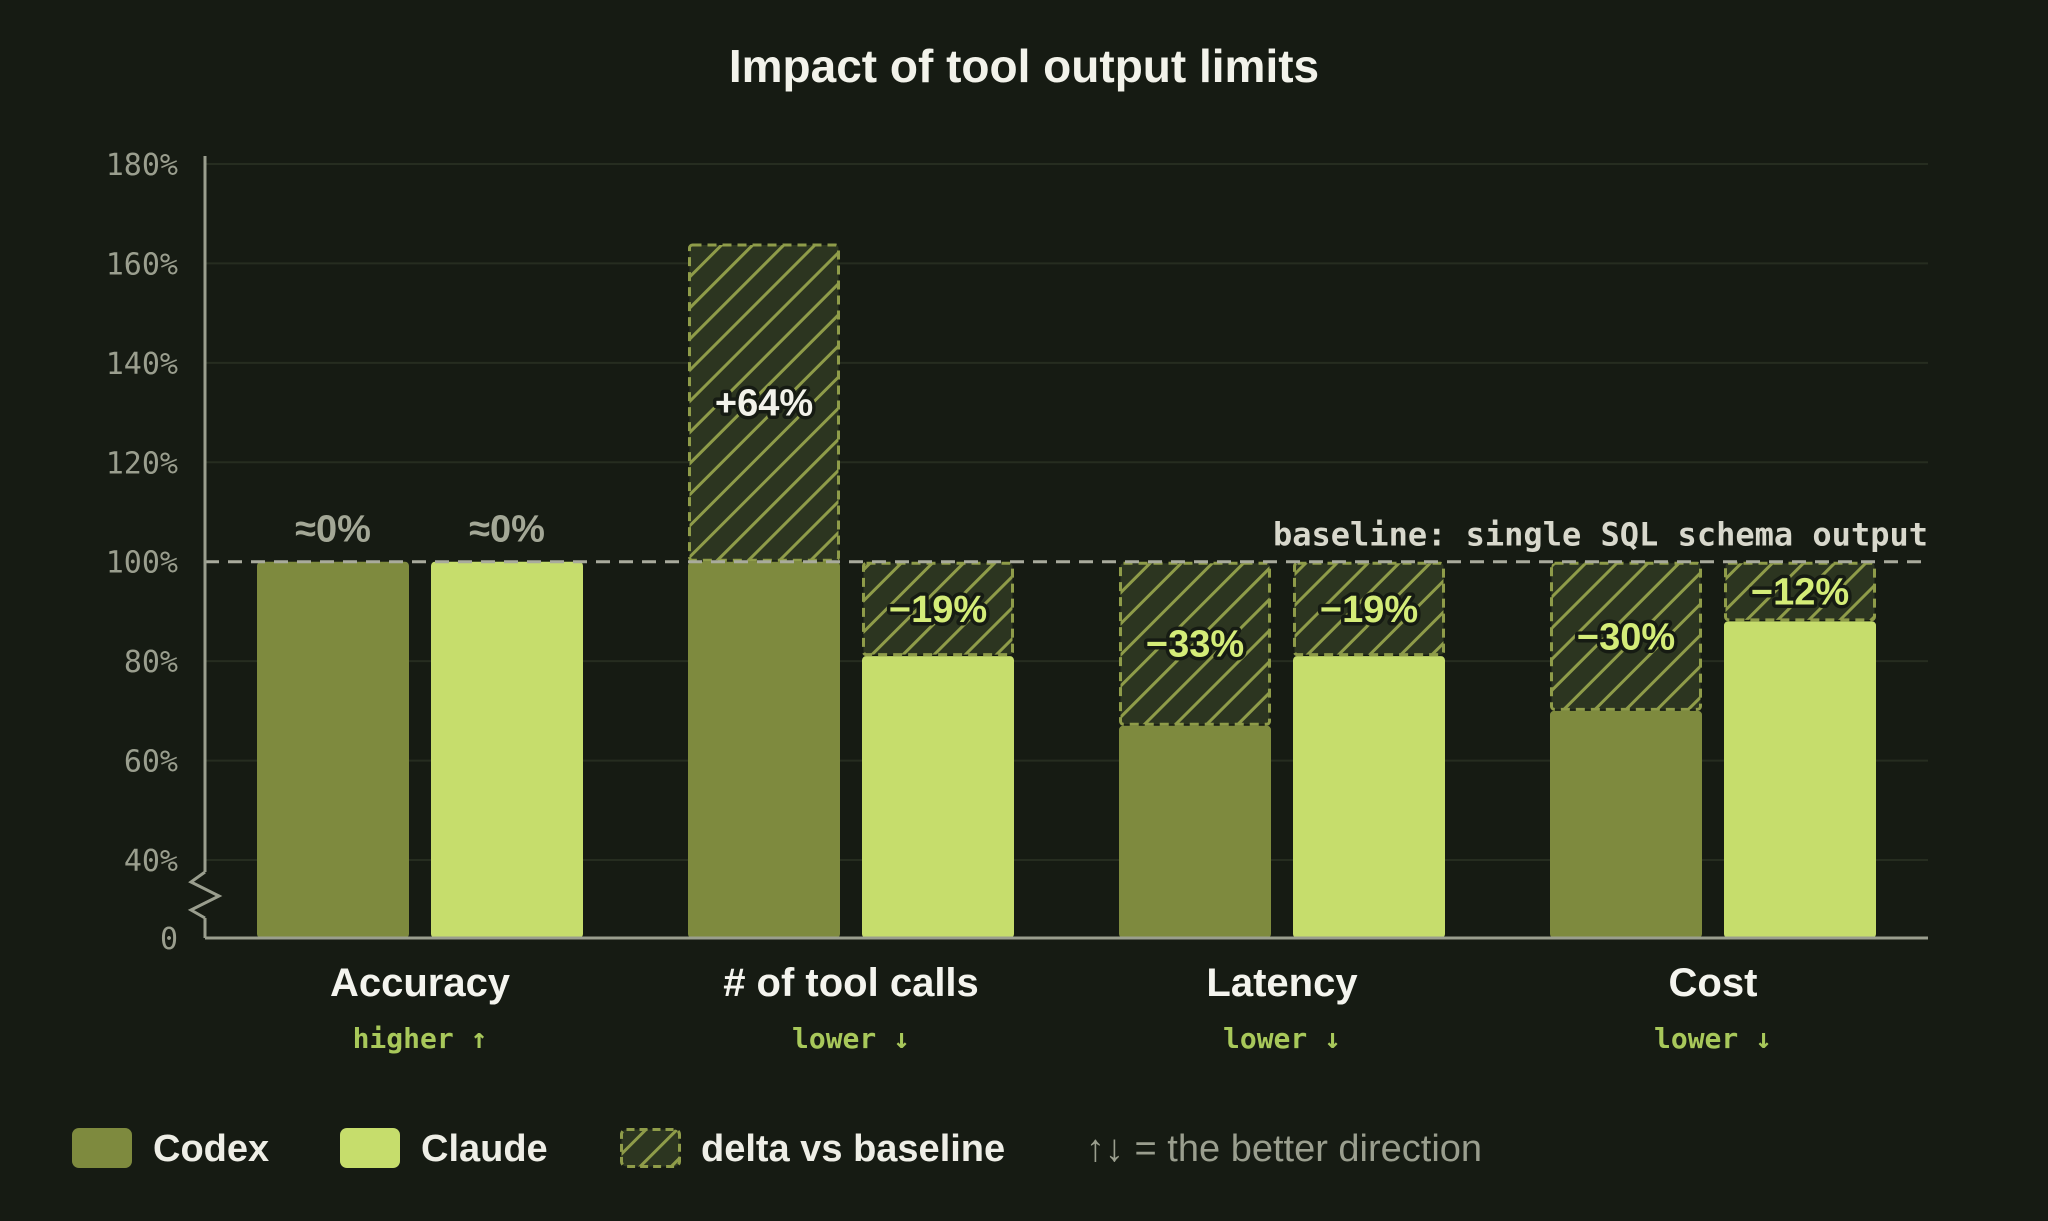  Describe the element at coordinates (142, 563) in the screenshot. I see `y-tick-label: 100%` at that location.